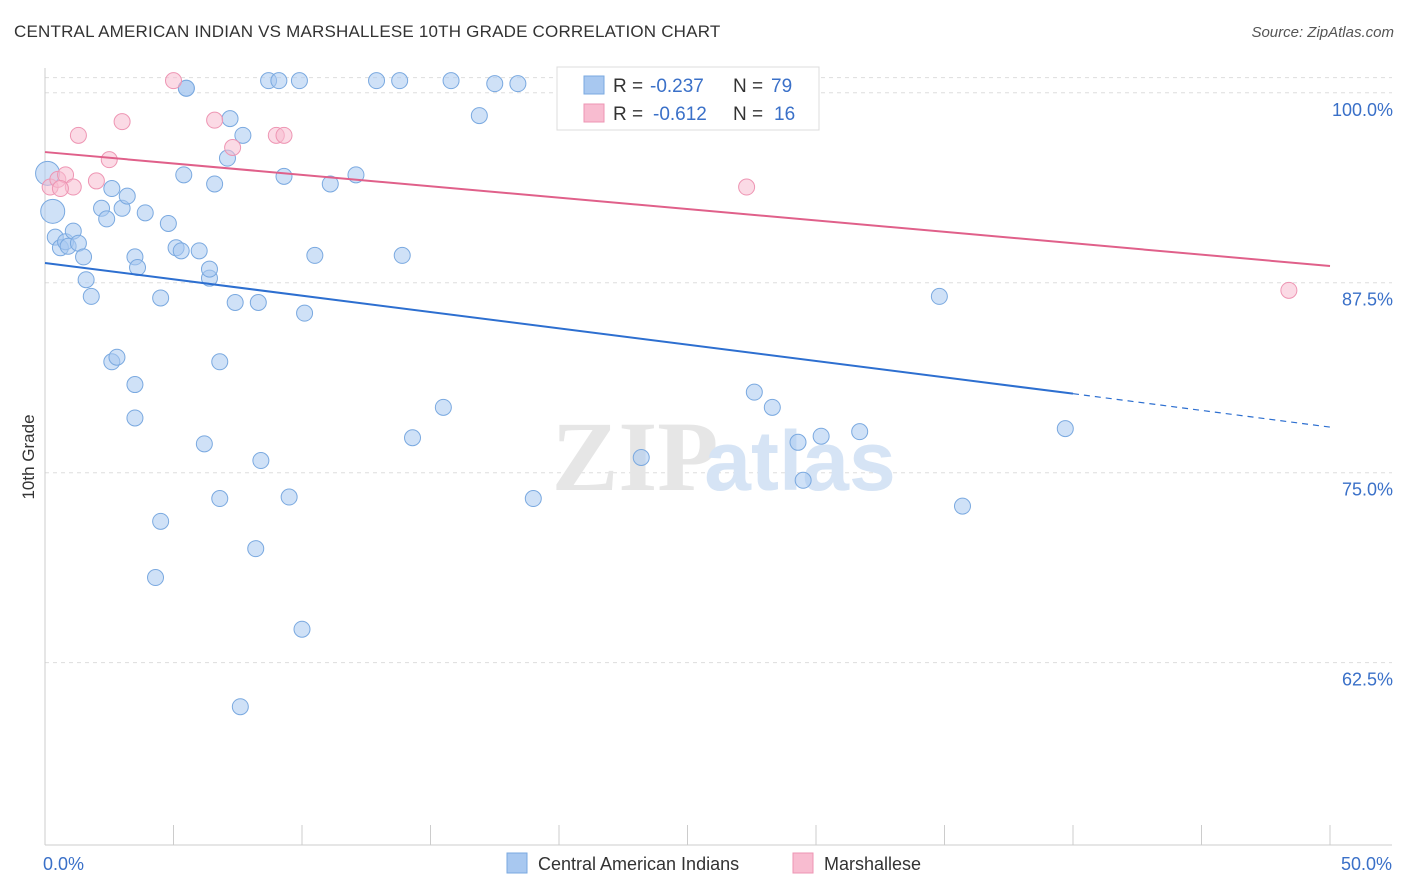  I want to click on series-legend: Central American Indians Marshallese, so click(713, 863).